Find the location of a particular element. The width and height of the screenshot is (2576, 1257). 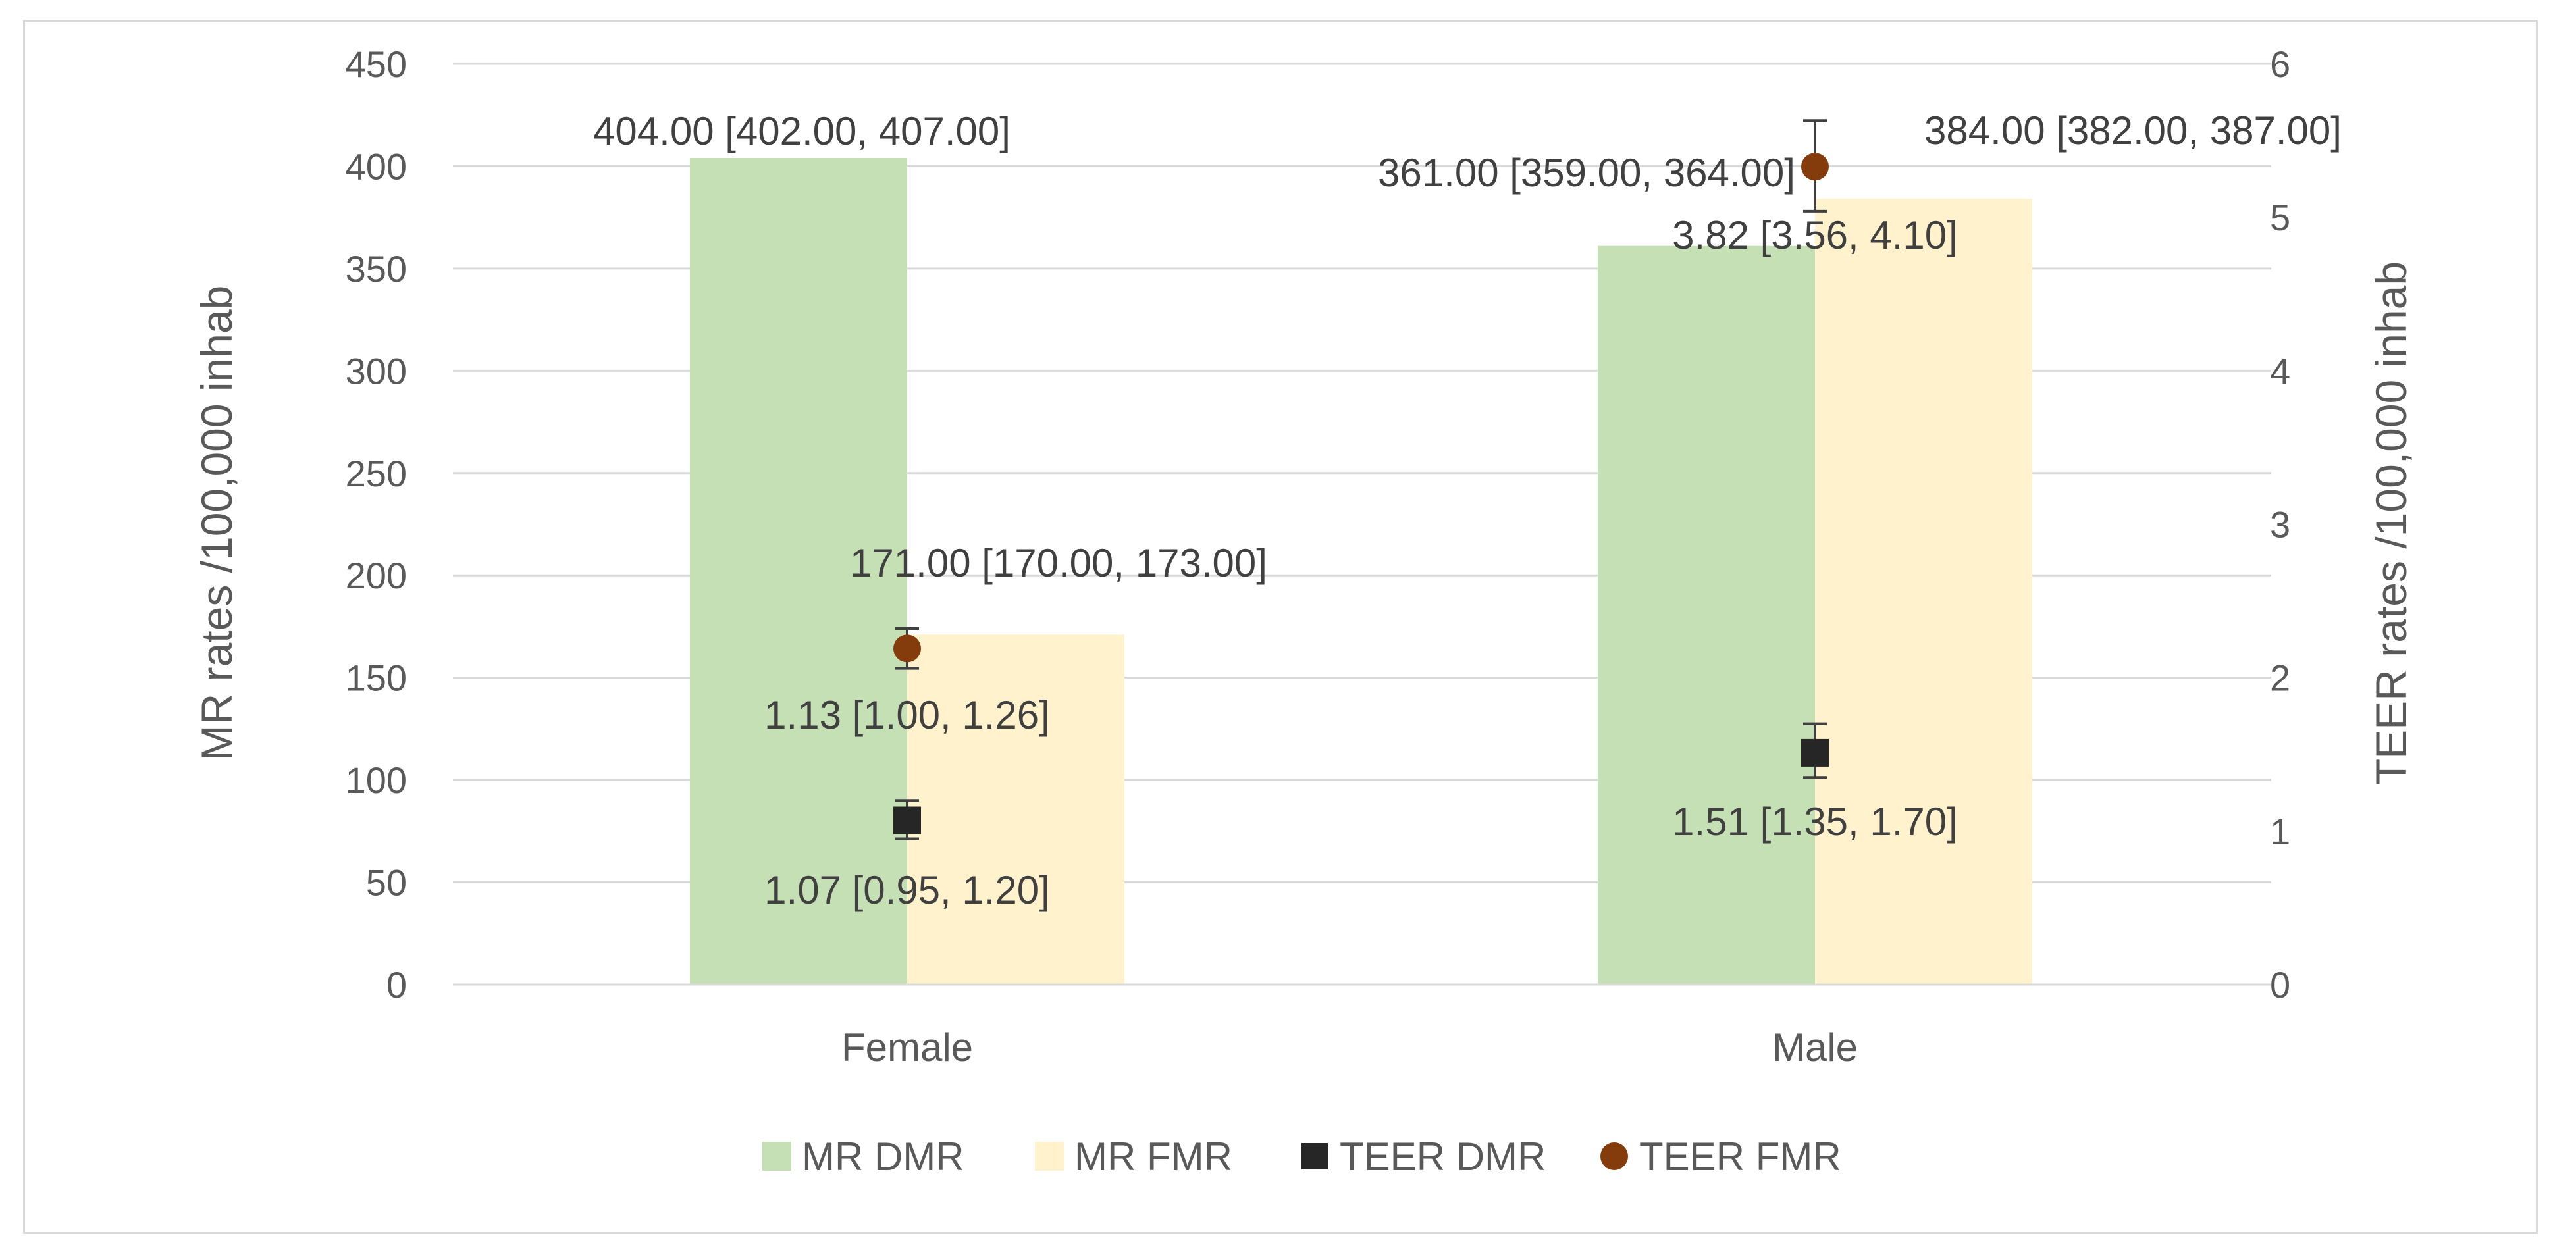

right-tick-label: 3 is located at coordinates (2280, 525).